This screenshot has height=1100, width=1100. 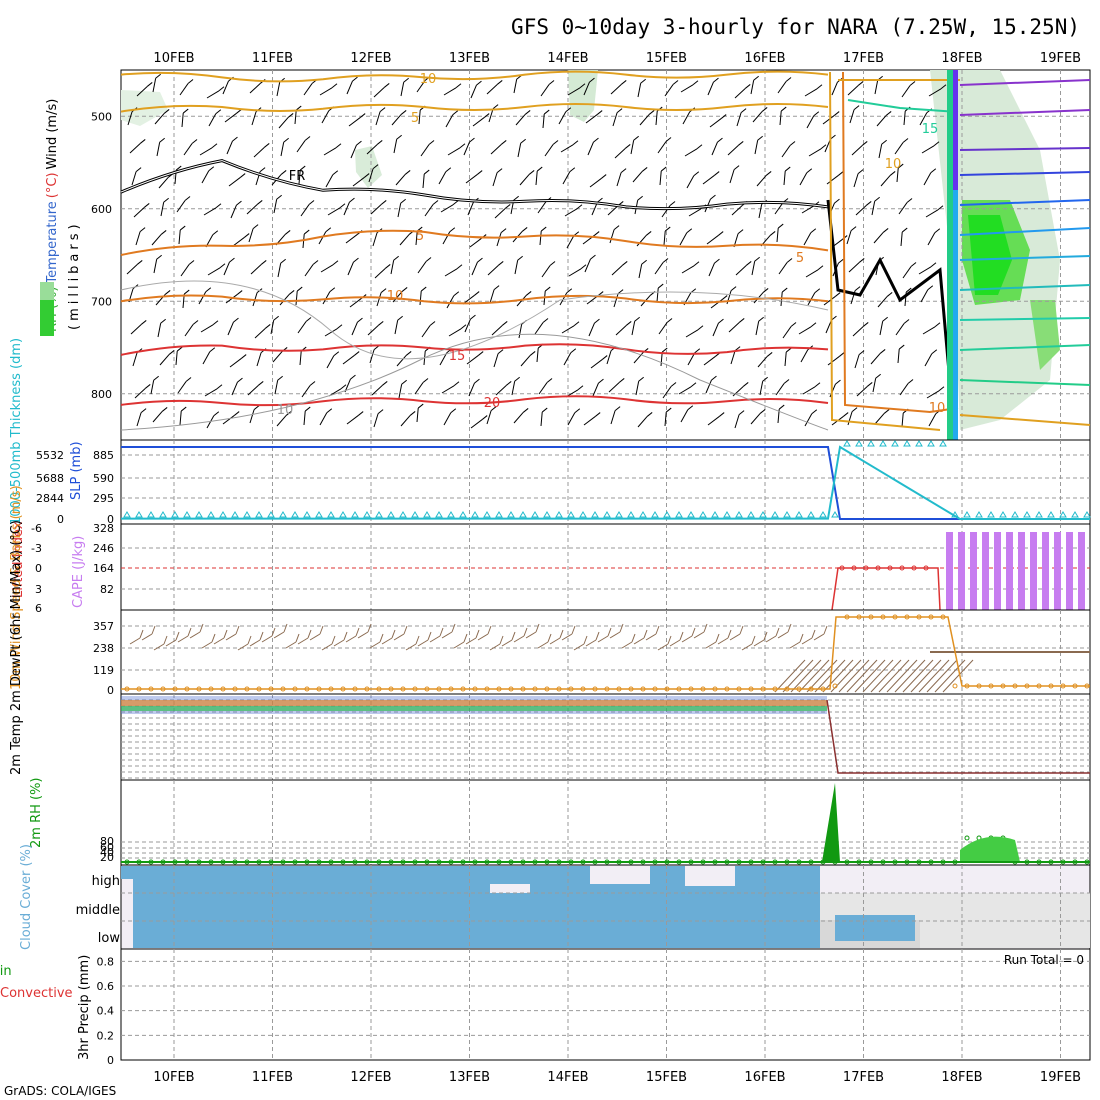 What do you see at coordinates (38, 608) in the screenshot?
I see `li-tick: 6` at bounding box center [38, 608].